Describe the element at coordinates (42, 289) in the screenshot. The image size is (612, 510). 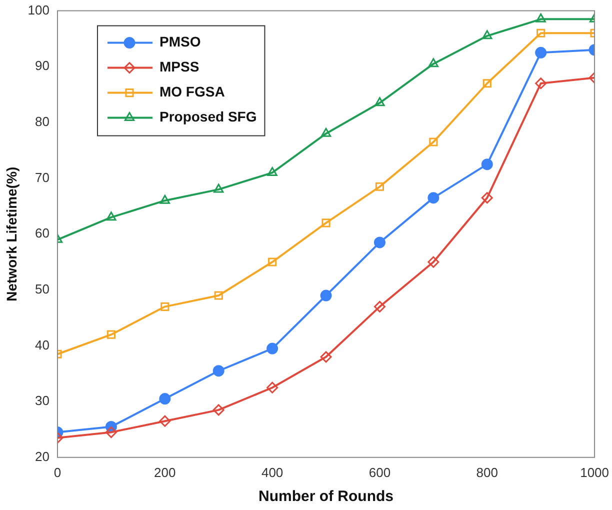
I see `y-tick-label: 50` at that location.